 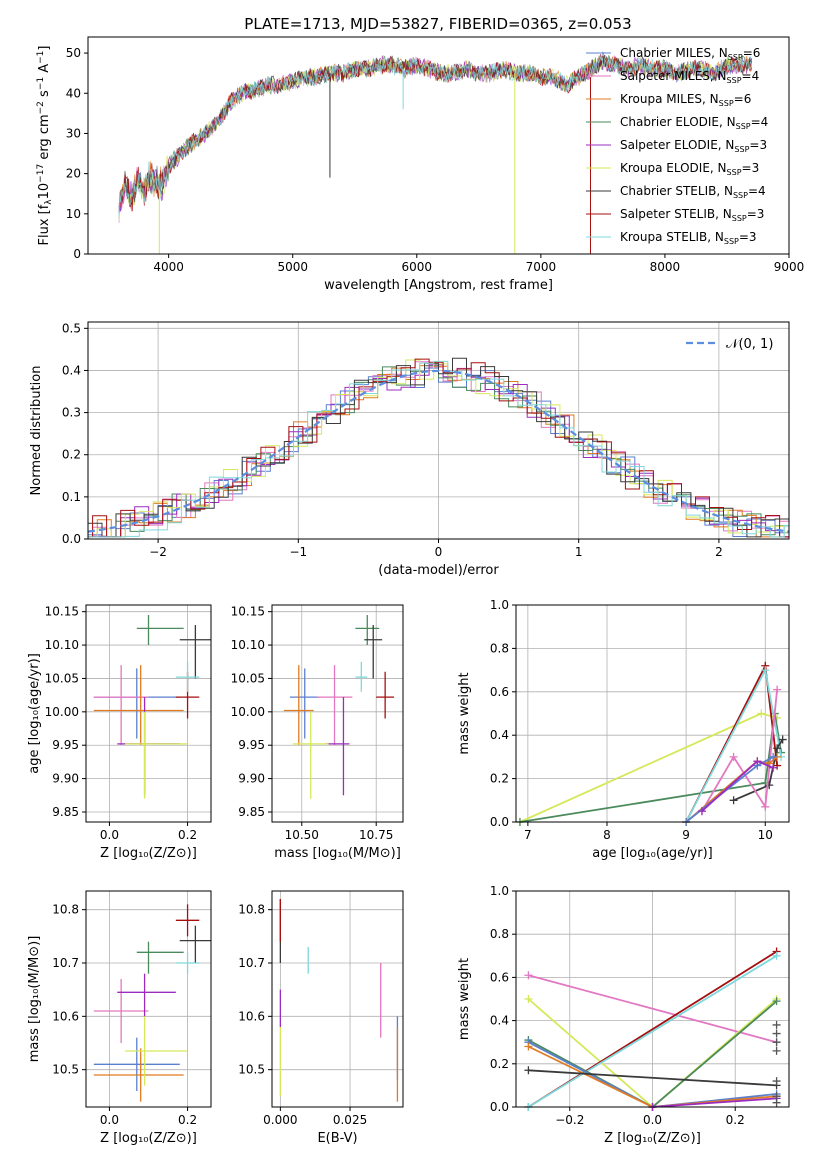 I want to click on normal-curve, so click(x=438, y=451).